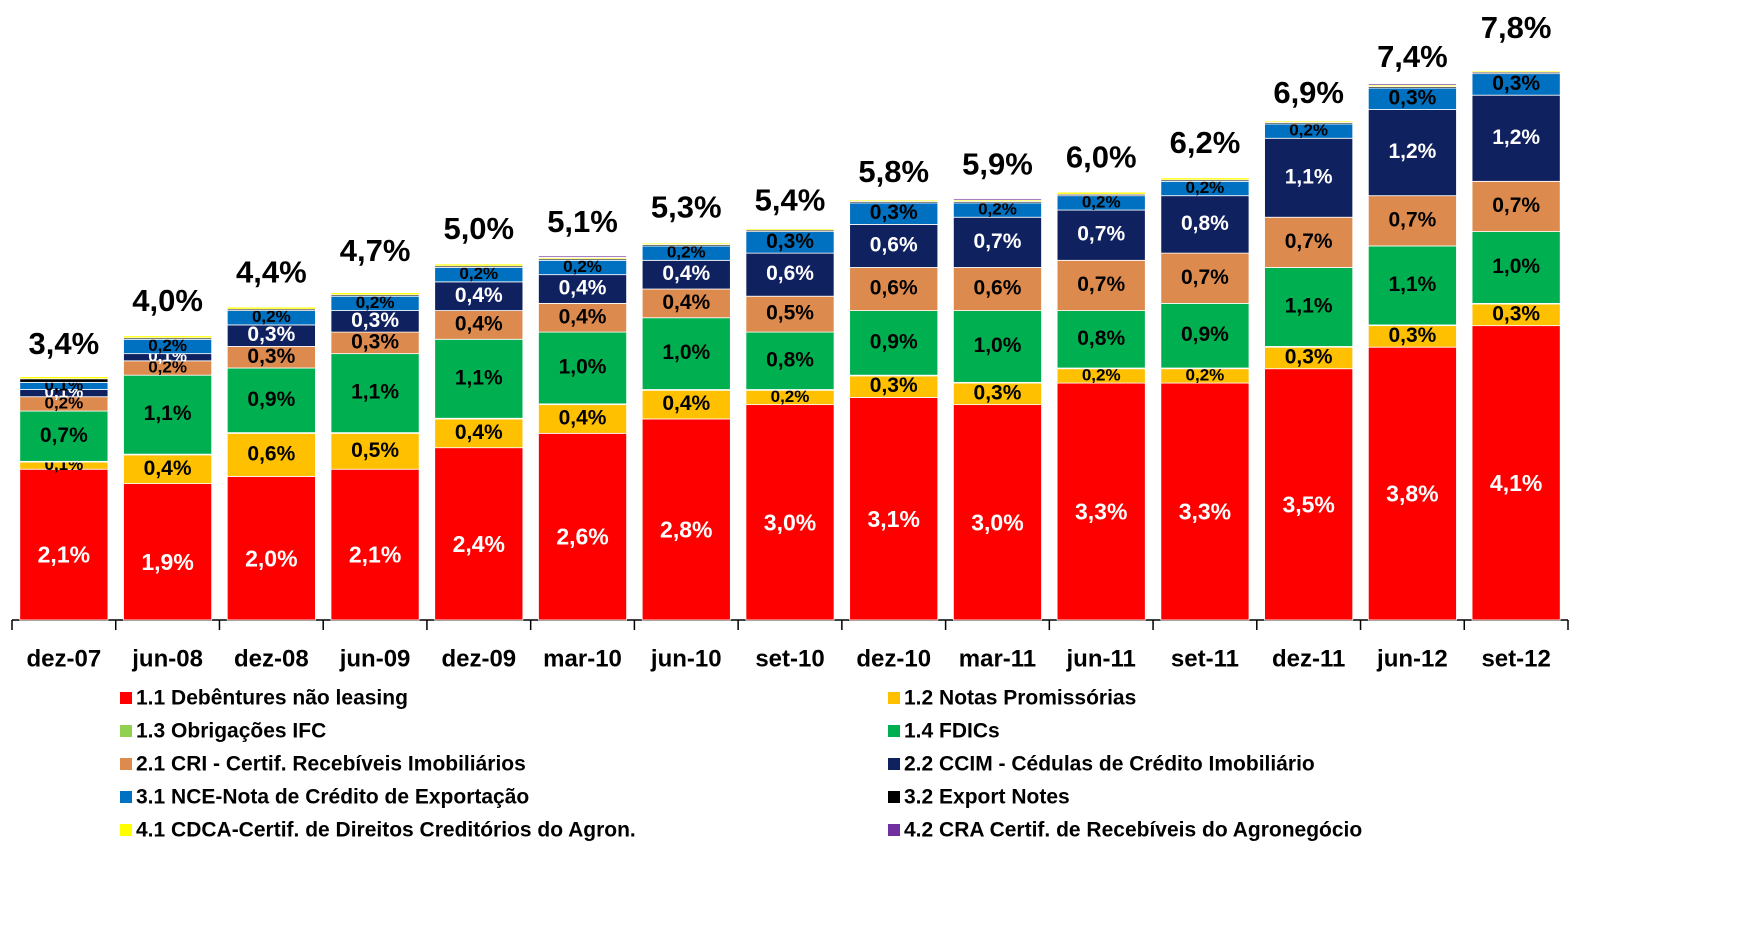  What do you see at coordinates (64, 658) in the screenshot?
I see `x-tick-label: dez-07` at bounding box center [64, 658].